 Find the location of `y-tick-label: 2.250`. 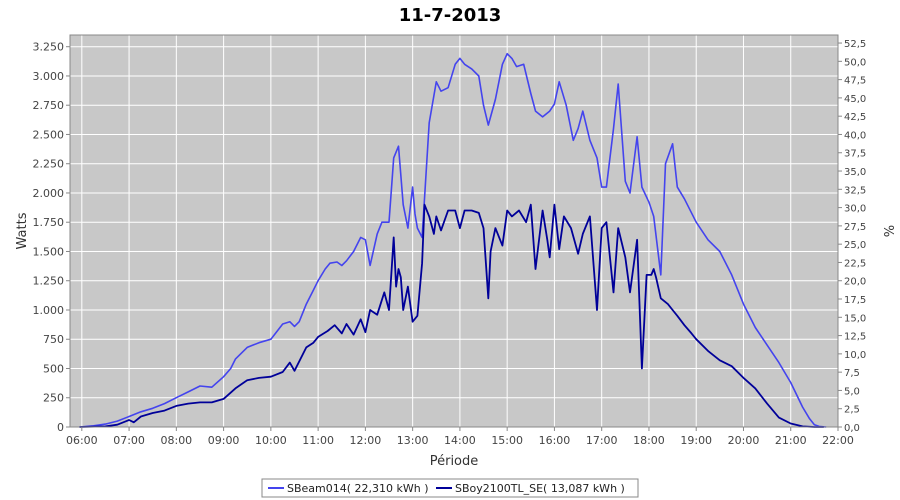

y-tick-label: 2.250 is located at coordinates (49, 164).